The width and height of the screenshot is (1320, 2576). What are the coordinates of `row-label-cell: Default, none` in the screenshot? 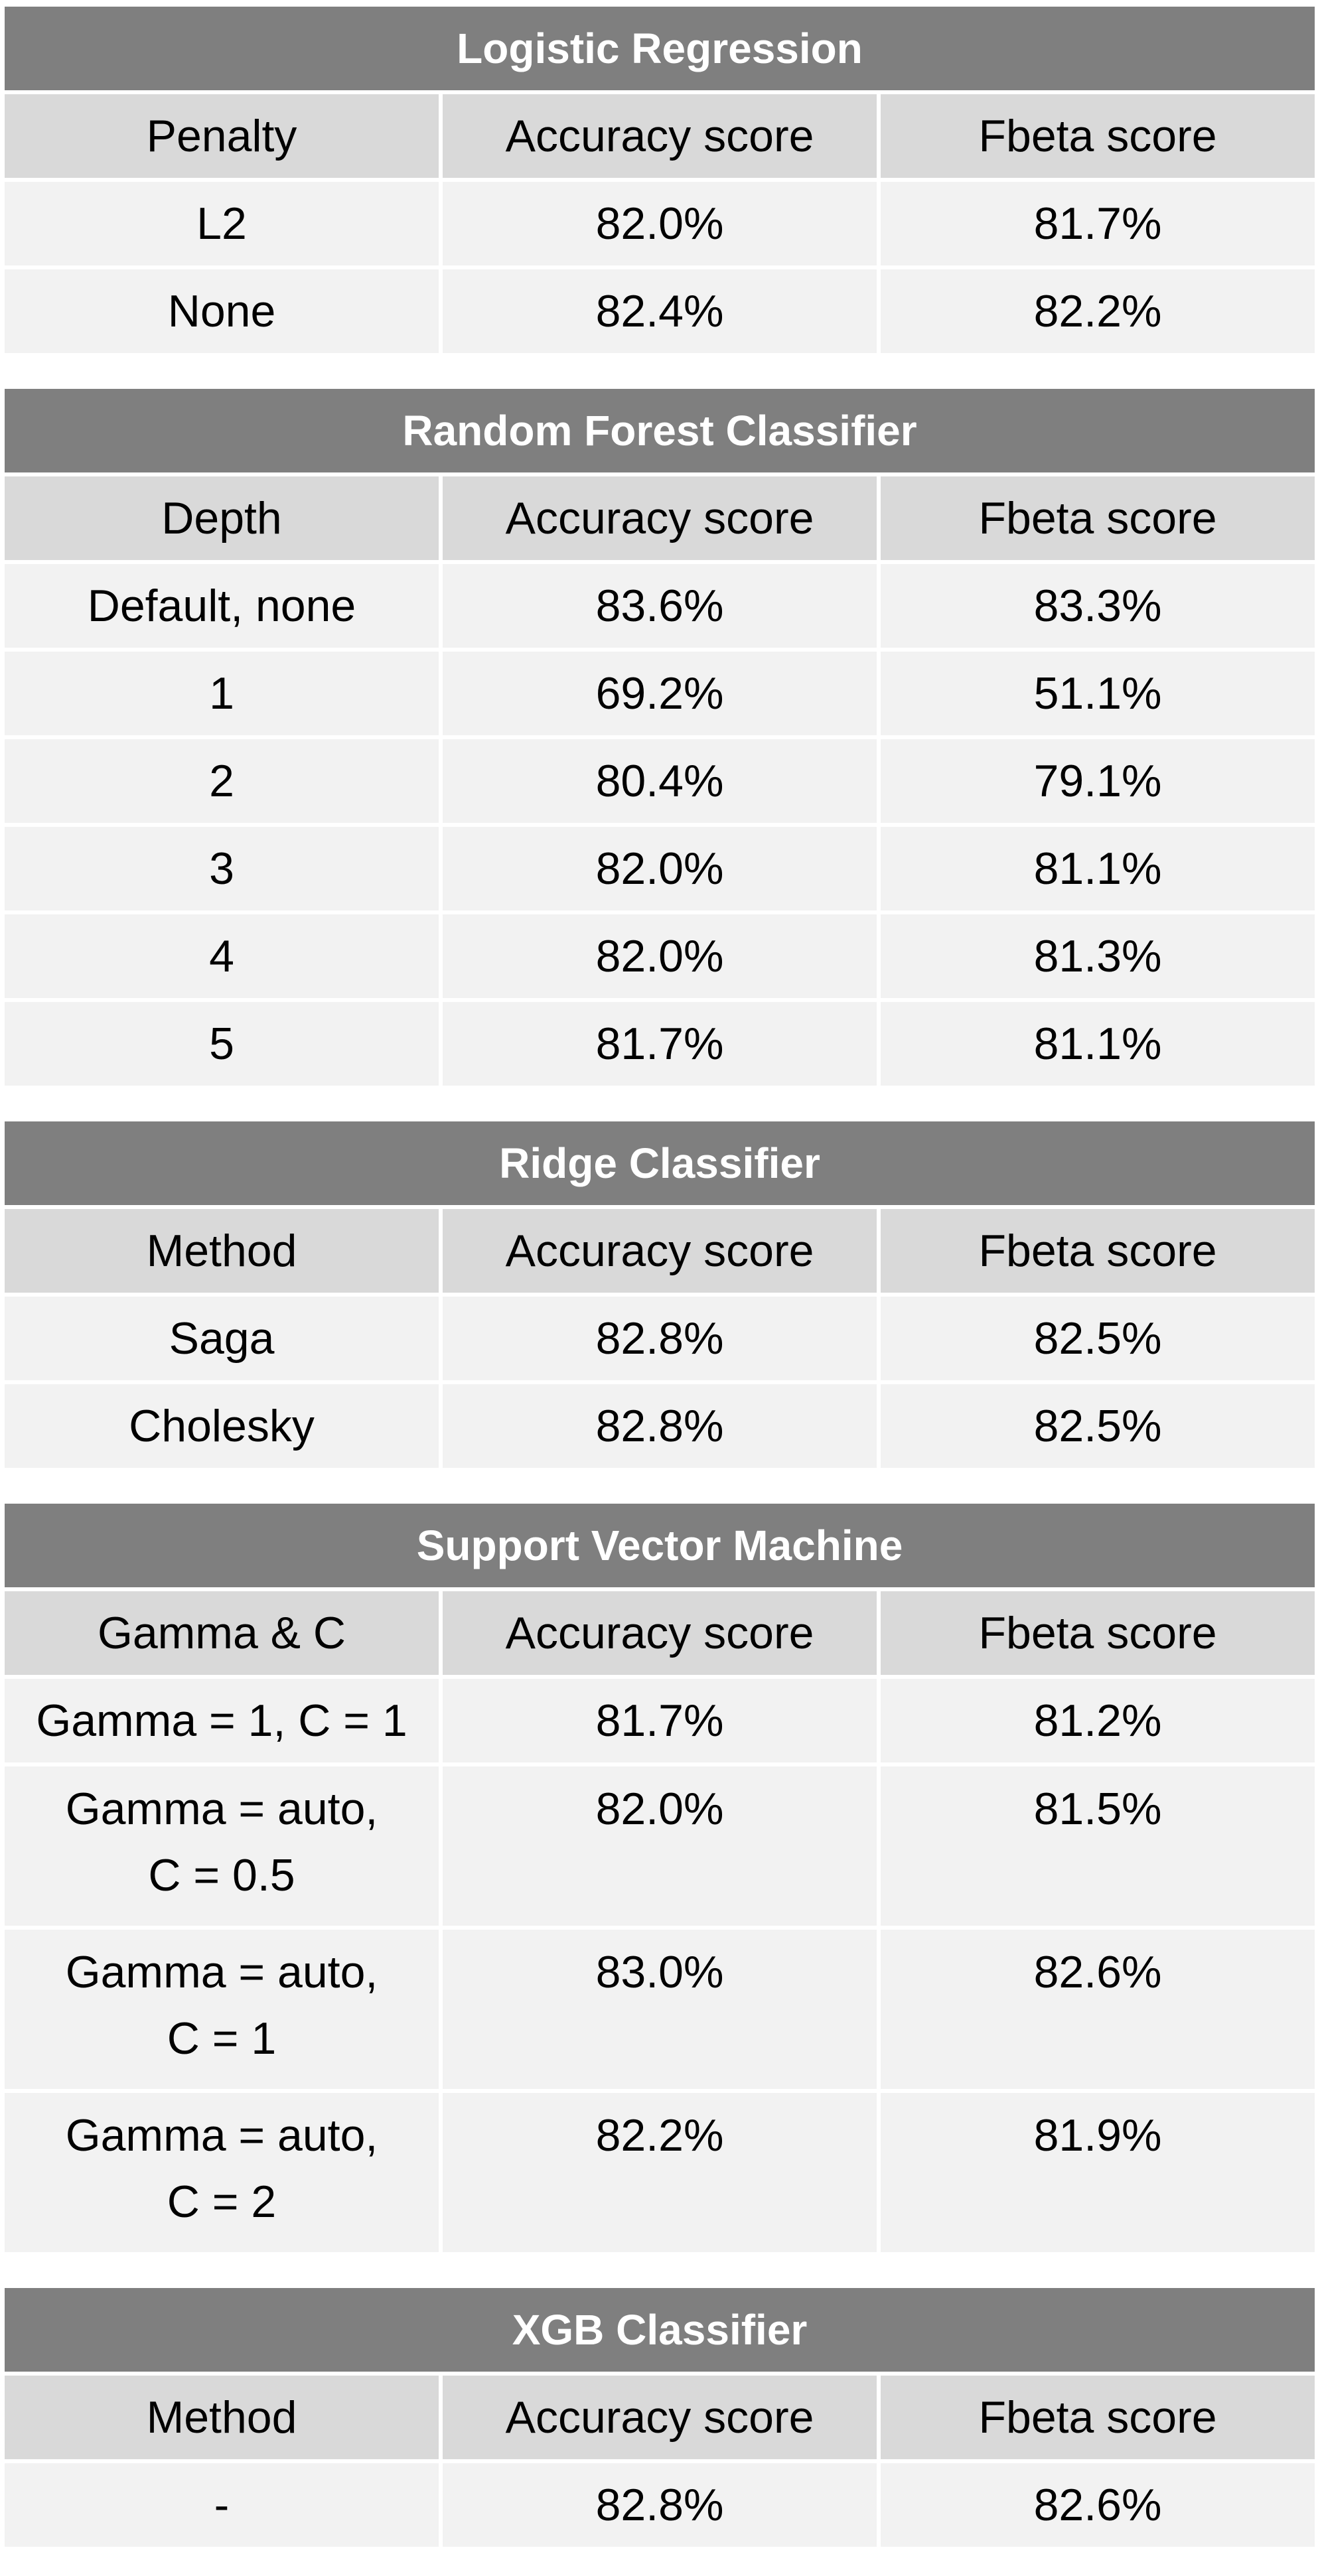 It's located at (222, 606).